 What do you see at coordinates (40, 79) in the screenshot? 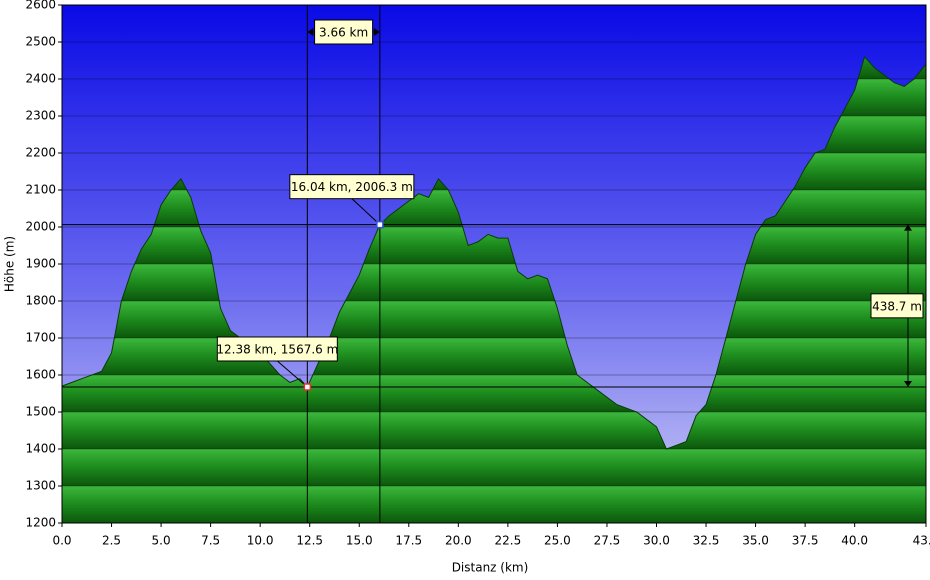
I see `y-tick-label: 2400` at bounding box center [40, 79].